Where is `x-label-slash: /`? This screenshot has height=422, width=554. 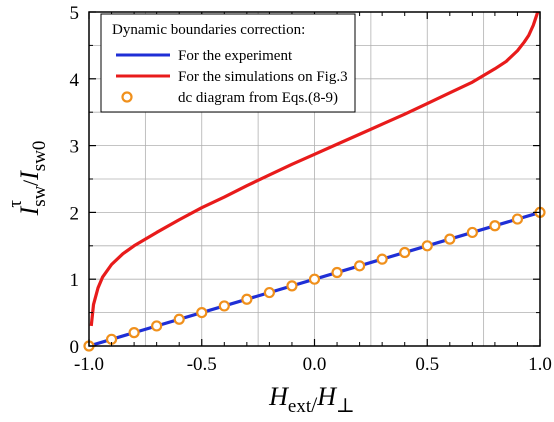
x-label-slash: / is located at coordinates (314, 404).